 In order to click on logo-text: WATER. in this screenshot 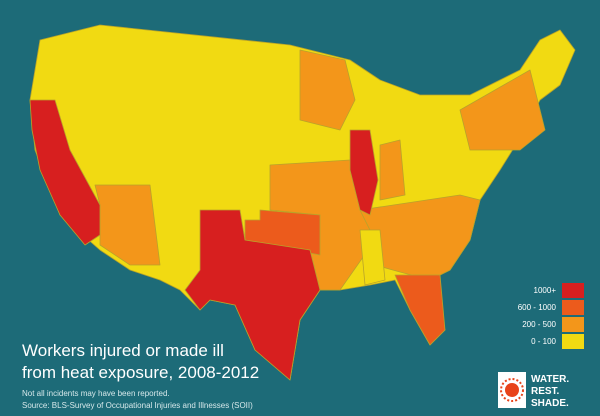, I will do `click(550, 379)`.